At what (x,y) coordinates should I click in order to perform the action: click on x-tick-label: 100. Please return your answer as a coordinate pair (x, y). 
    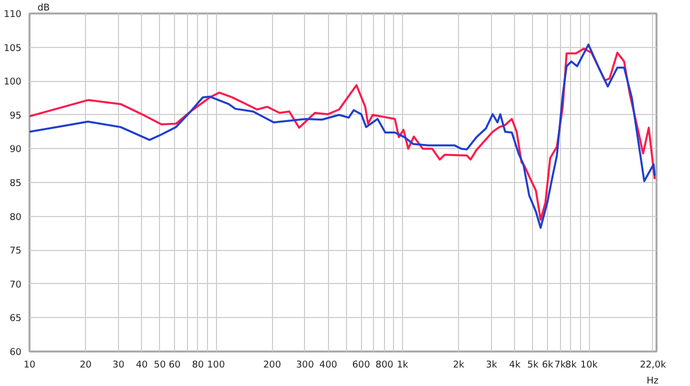
    Looking at the image, I should click on (216, 365).